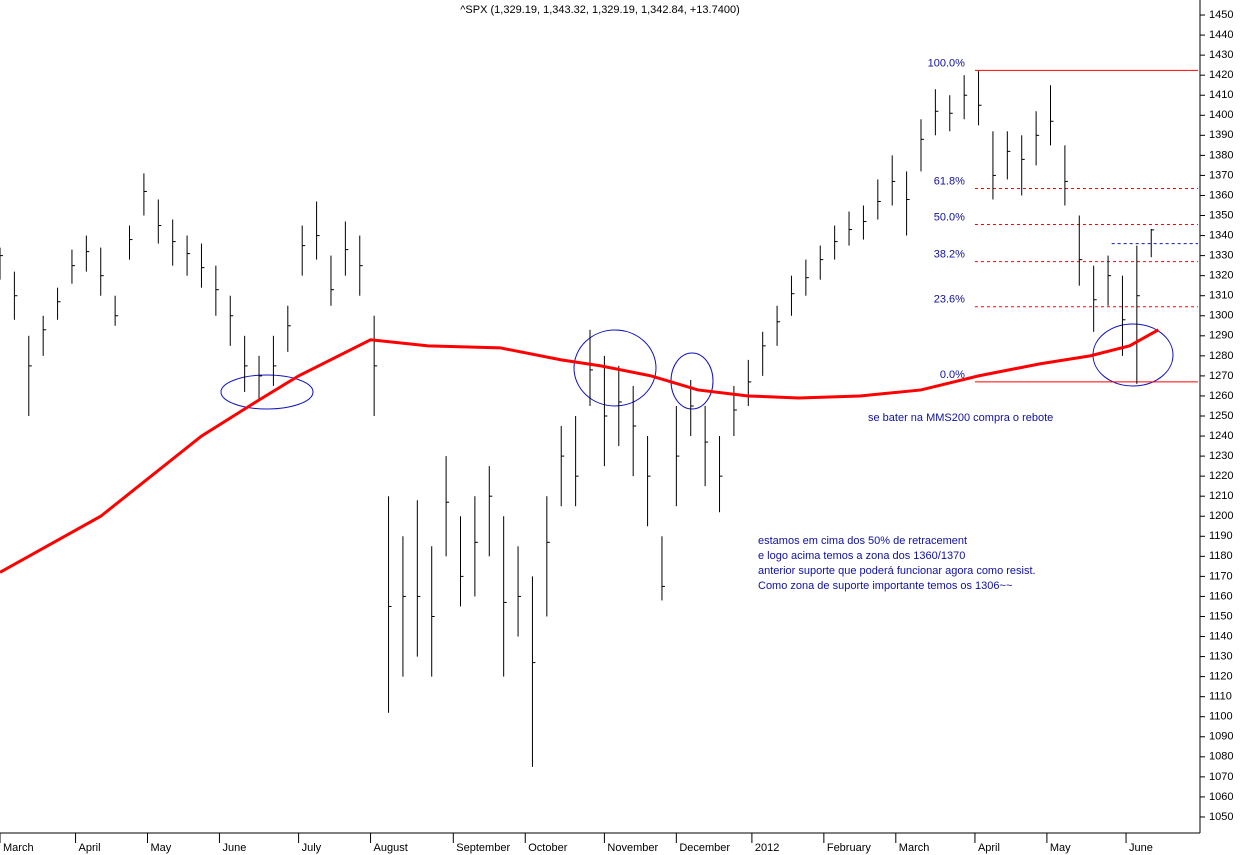  Describe the element at coordinates (1221, 215) in the screenshot. I see `y-tick-label: 1350` at that location.